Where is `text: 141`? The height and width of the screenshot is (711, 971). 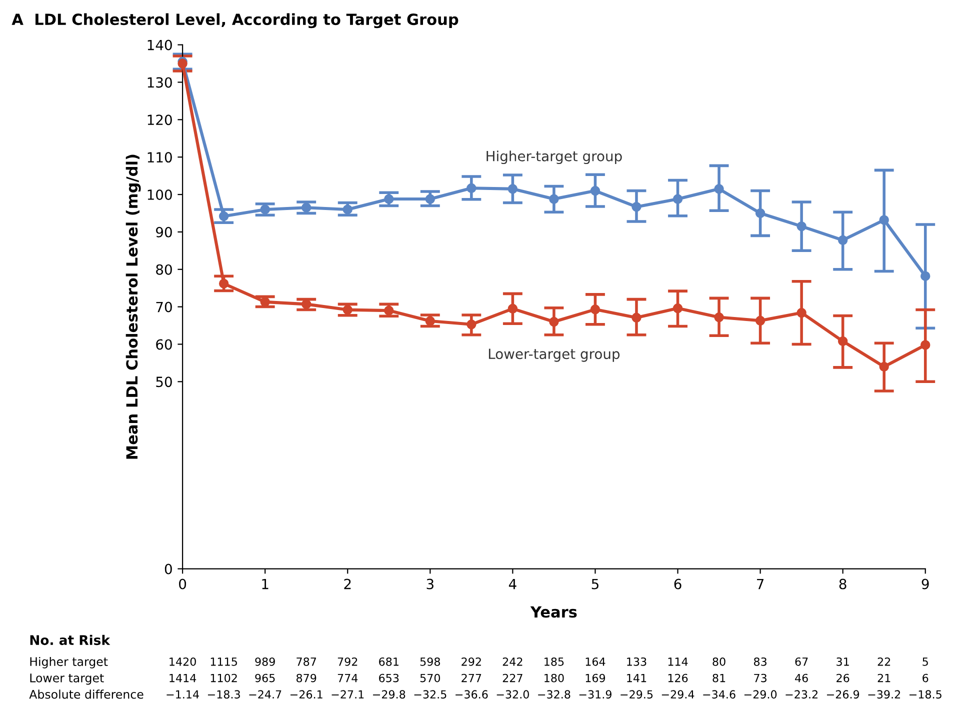
text: 141 is located at coordinates (636, 678).